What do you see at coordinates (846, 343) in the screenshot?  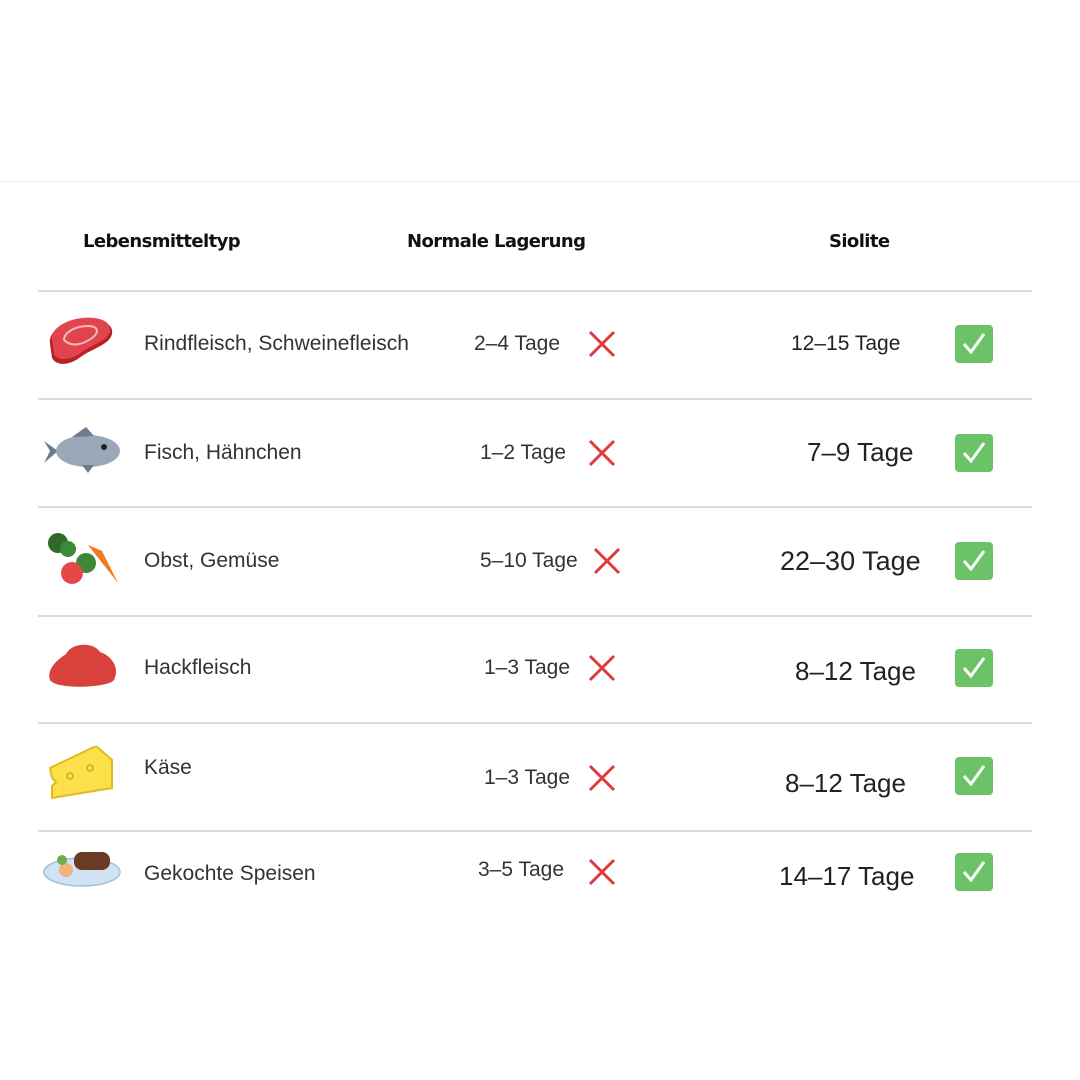 I see `siolite-storage: 12–15 Tage` at bounding box center [846, 343].